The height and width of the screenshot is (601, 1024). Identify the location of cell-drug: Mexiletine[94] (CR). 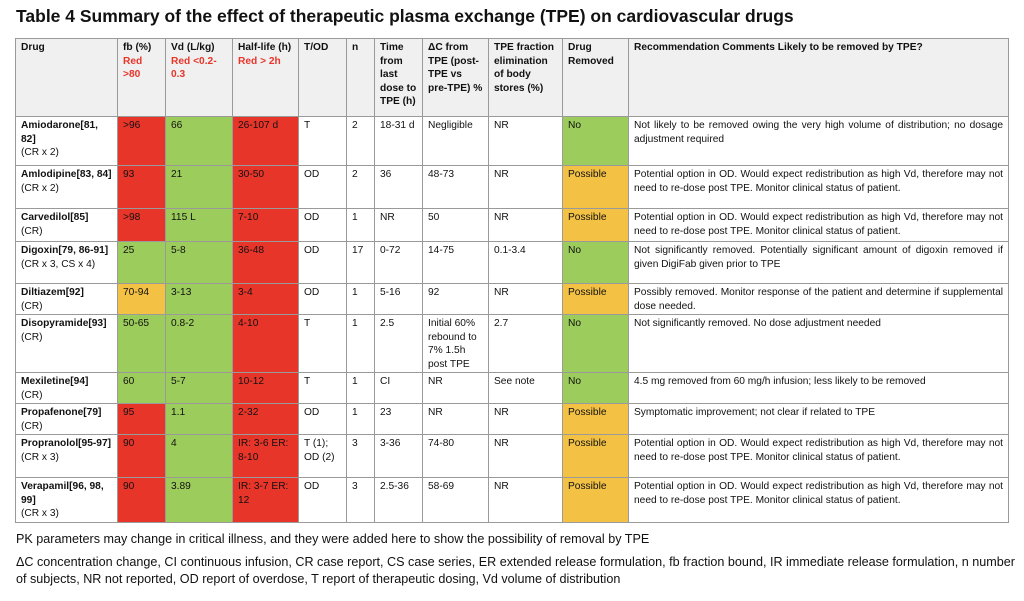
(66, 388).